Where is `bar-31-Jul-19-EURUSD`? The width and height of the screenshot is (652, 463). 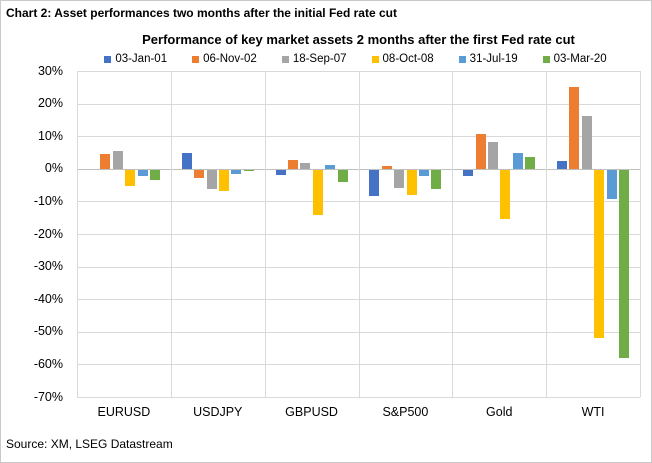 bar-31-Jul-19-EURUSD is located at coordinates (142, 172).